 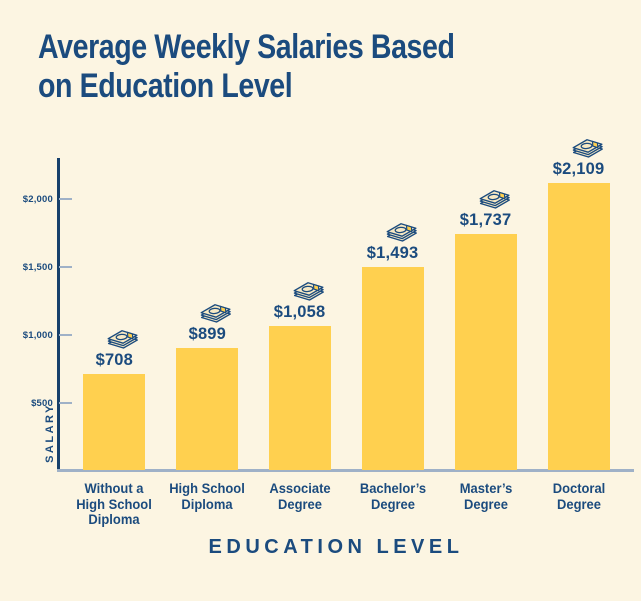 I want to click on y-axis-title: SALARY, so click(x=50, y=433).